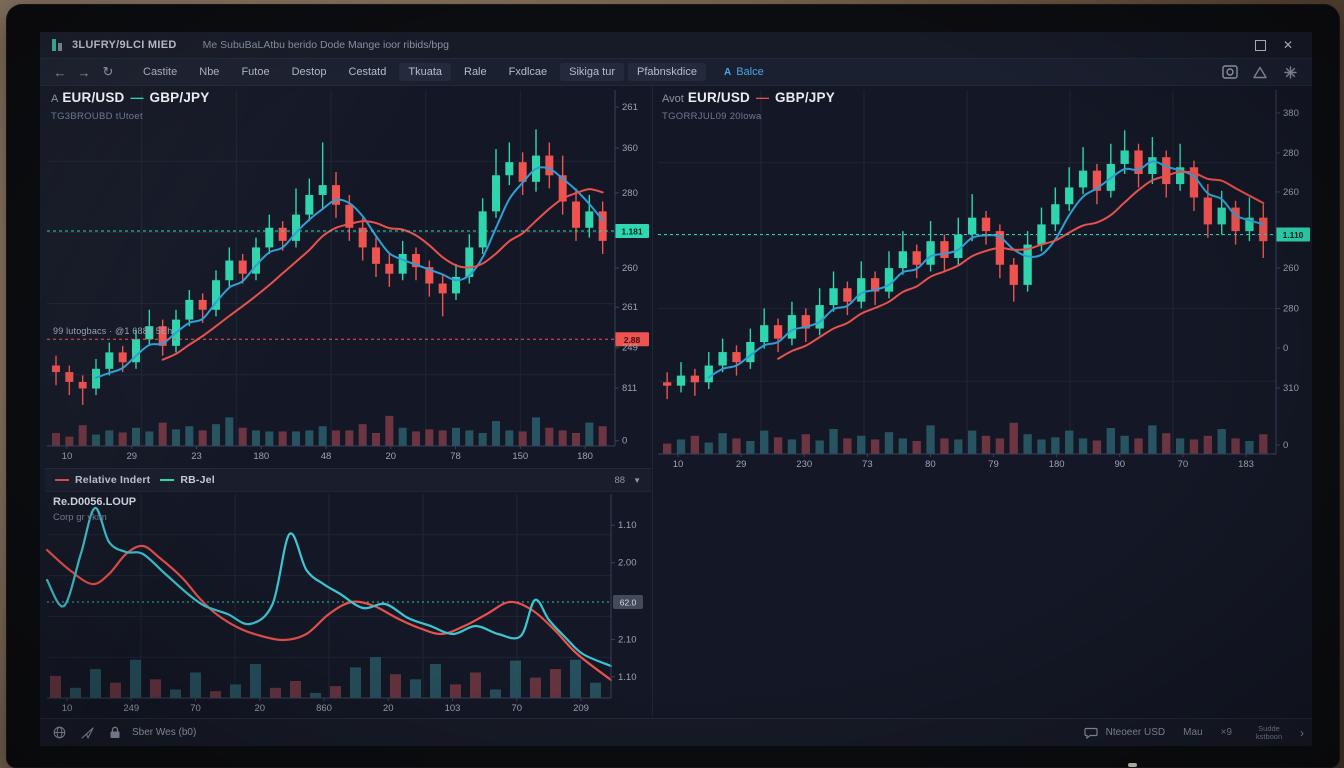 The height and width of the screenshot is (768, 1344). Describe the element at coordinates (84, 72) in the screenshot. I see `forward-button: →` at that location.